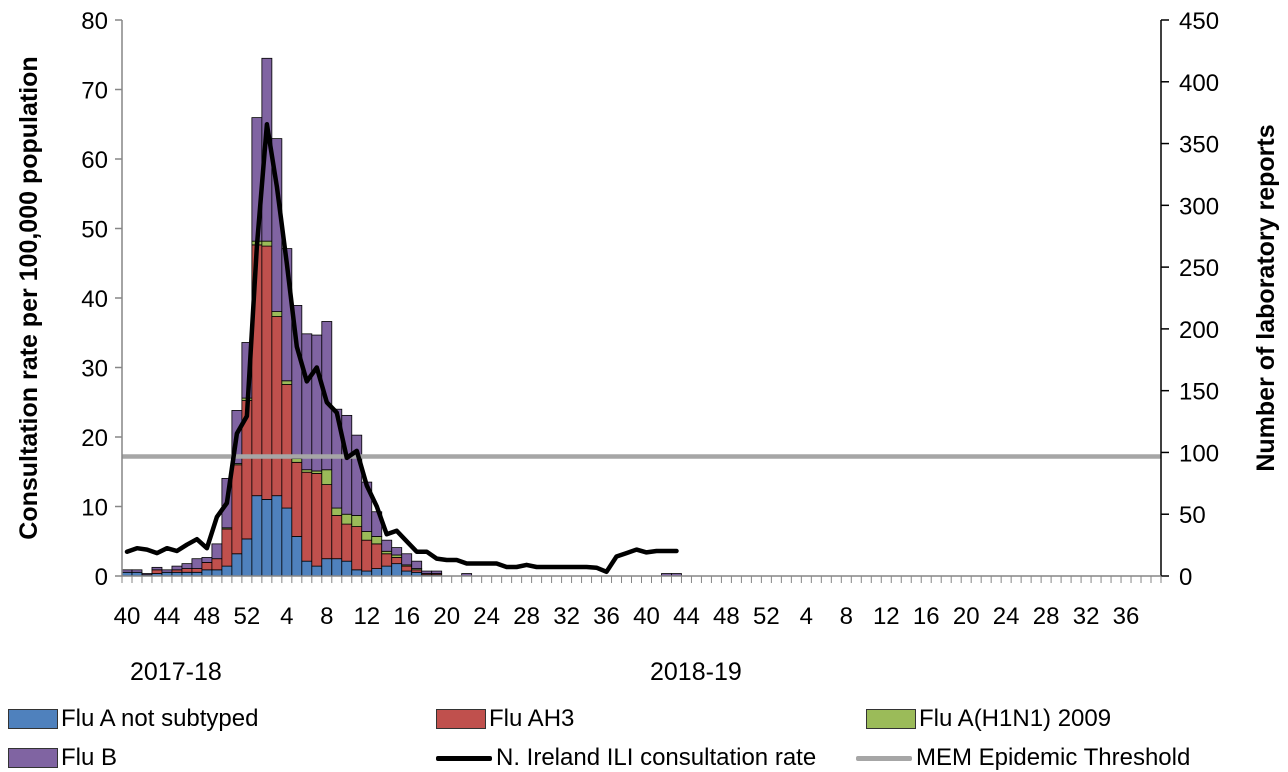  Describe the element at coordinates (656, 757) in the screenshot. I see `legend-label: N. Ireland ILI consultation rate` at that location.